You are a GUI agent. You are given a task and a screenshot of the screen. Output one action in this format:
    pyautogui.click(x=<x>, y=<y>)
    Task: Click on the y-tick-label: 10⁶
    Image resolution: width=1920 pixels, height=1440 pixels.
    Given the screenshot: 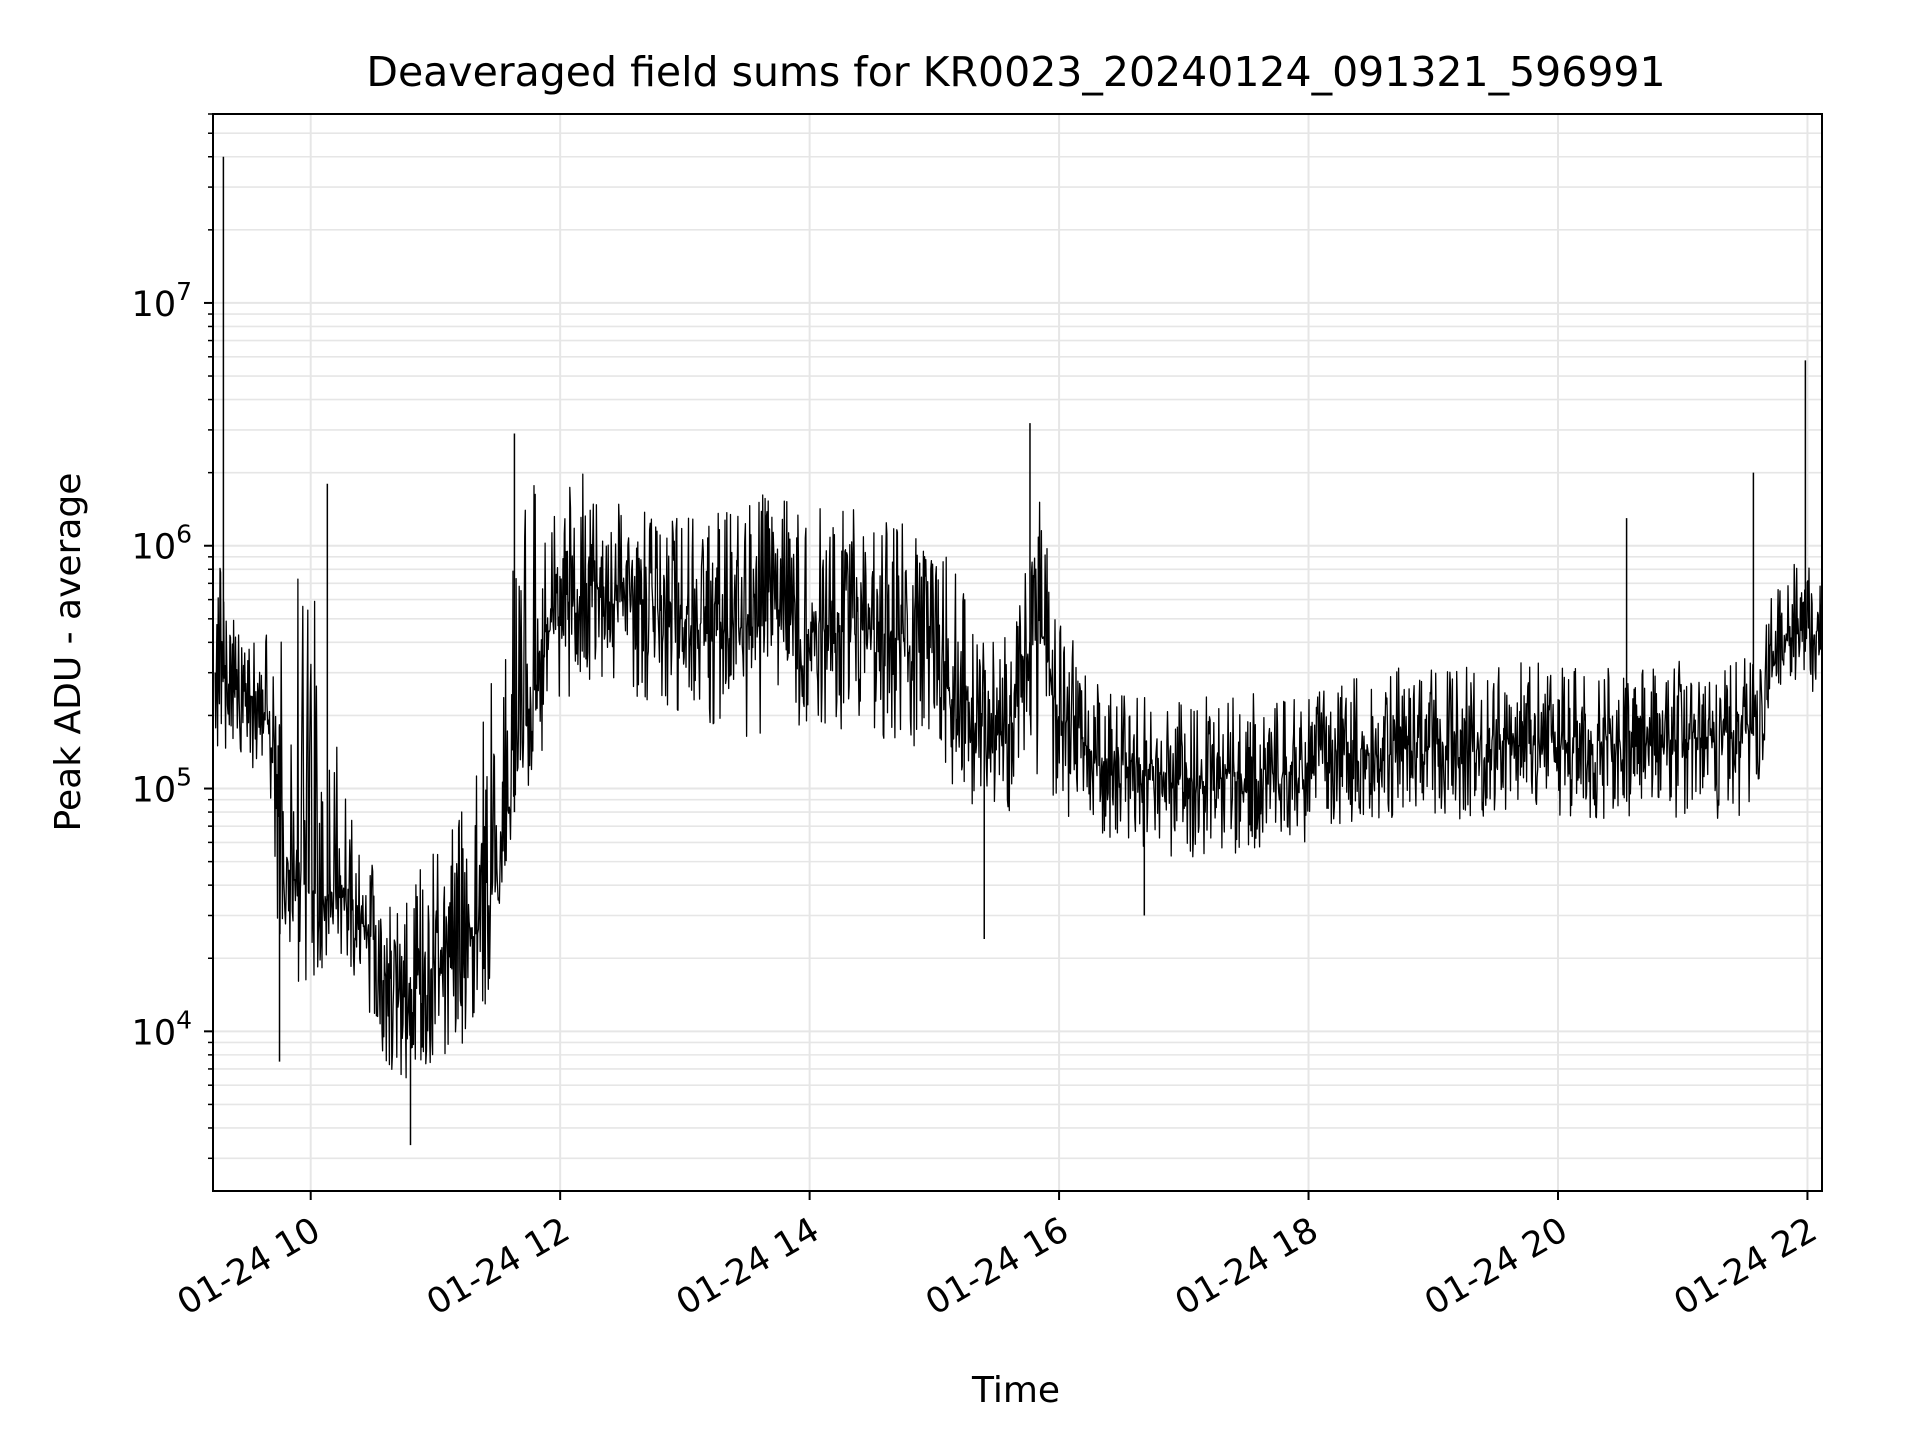 What is the action you would take?
    pyautogui.click(x=162, y=544)
    